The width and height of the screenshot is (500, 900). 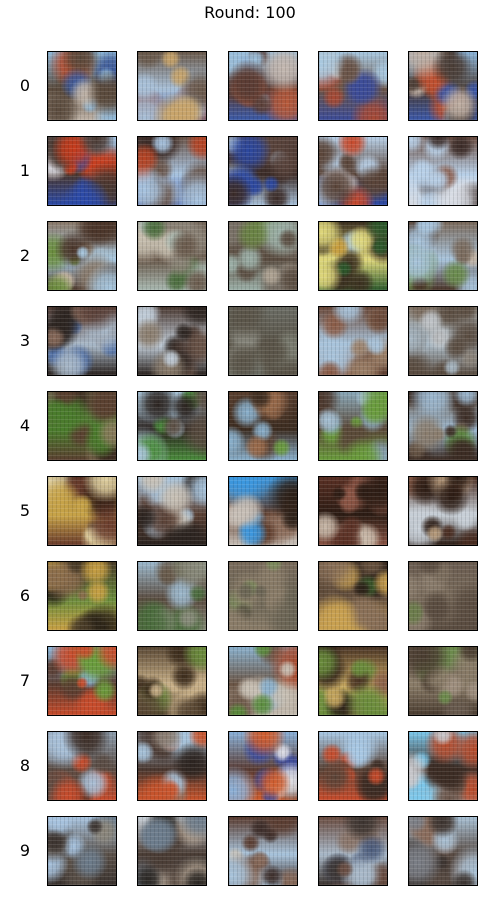 What do you see at coordinates (25, 595) in the screenshot?
I see `row-label: 6` at bounding box center [25, 595].